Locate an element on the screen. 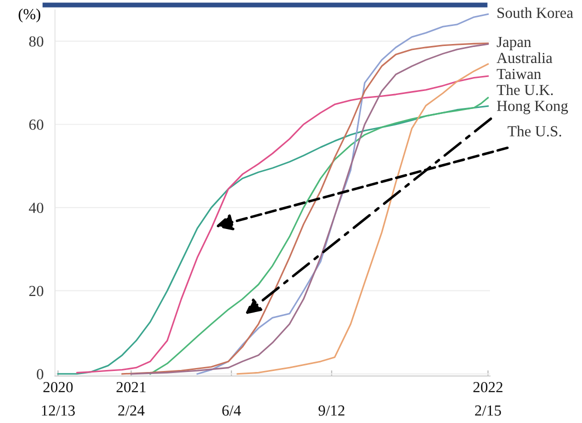 The height and width of the screenshot is (423, 582). y-tick-label: 0 is located at coordinates (40, 374).